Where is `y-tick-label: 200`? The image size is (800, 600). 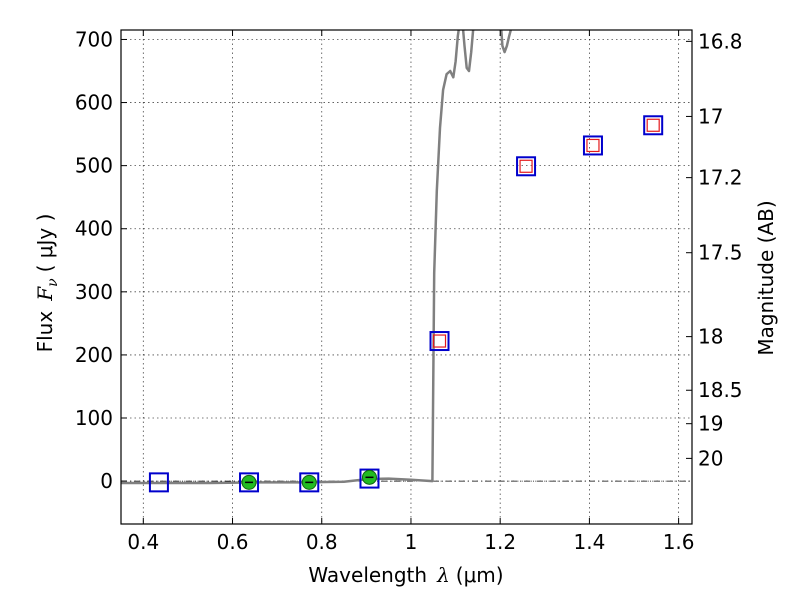 y-tick-label: 200 is located at coordinates (94, 355).